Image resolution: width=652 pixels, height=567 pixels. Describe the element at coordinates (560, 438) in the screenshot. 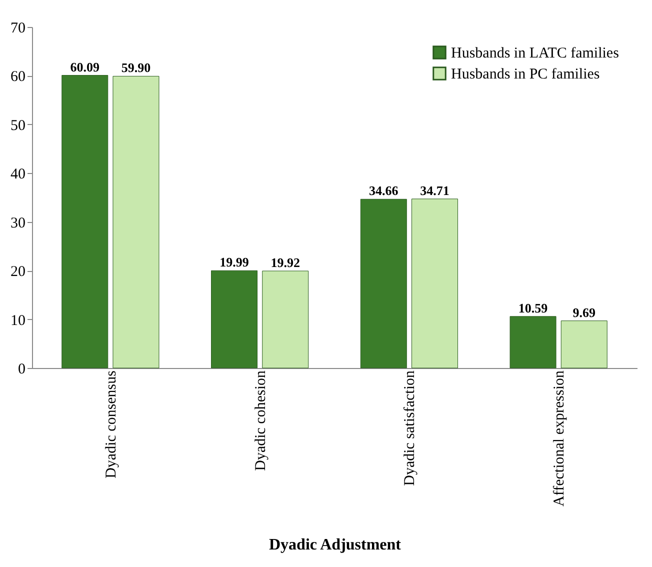

I see `x-tick-label: Affectional expression` at that location.